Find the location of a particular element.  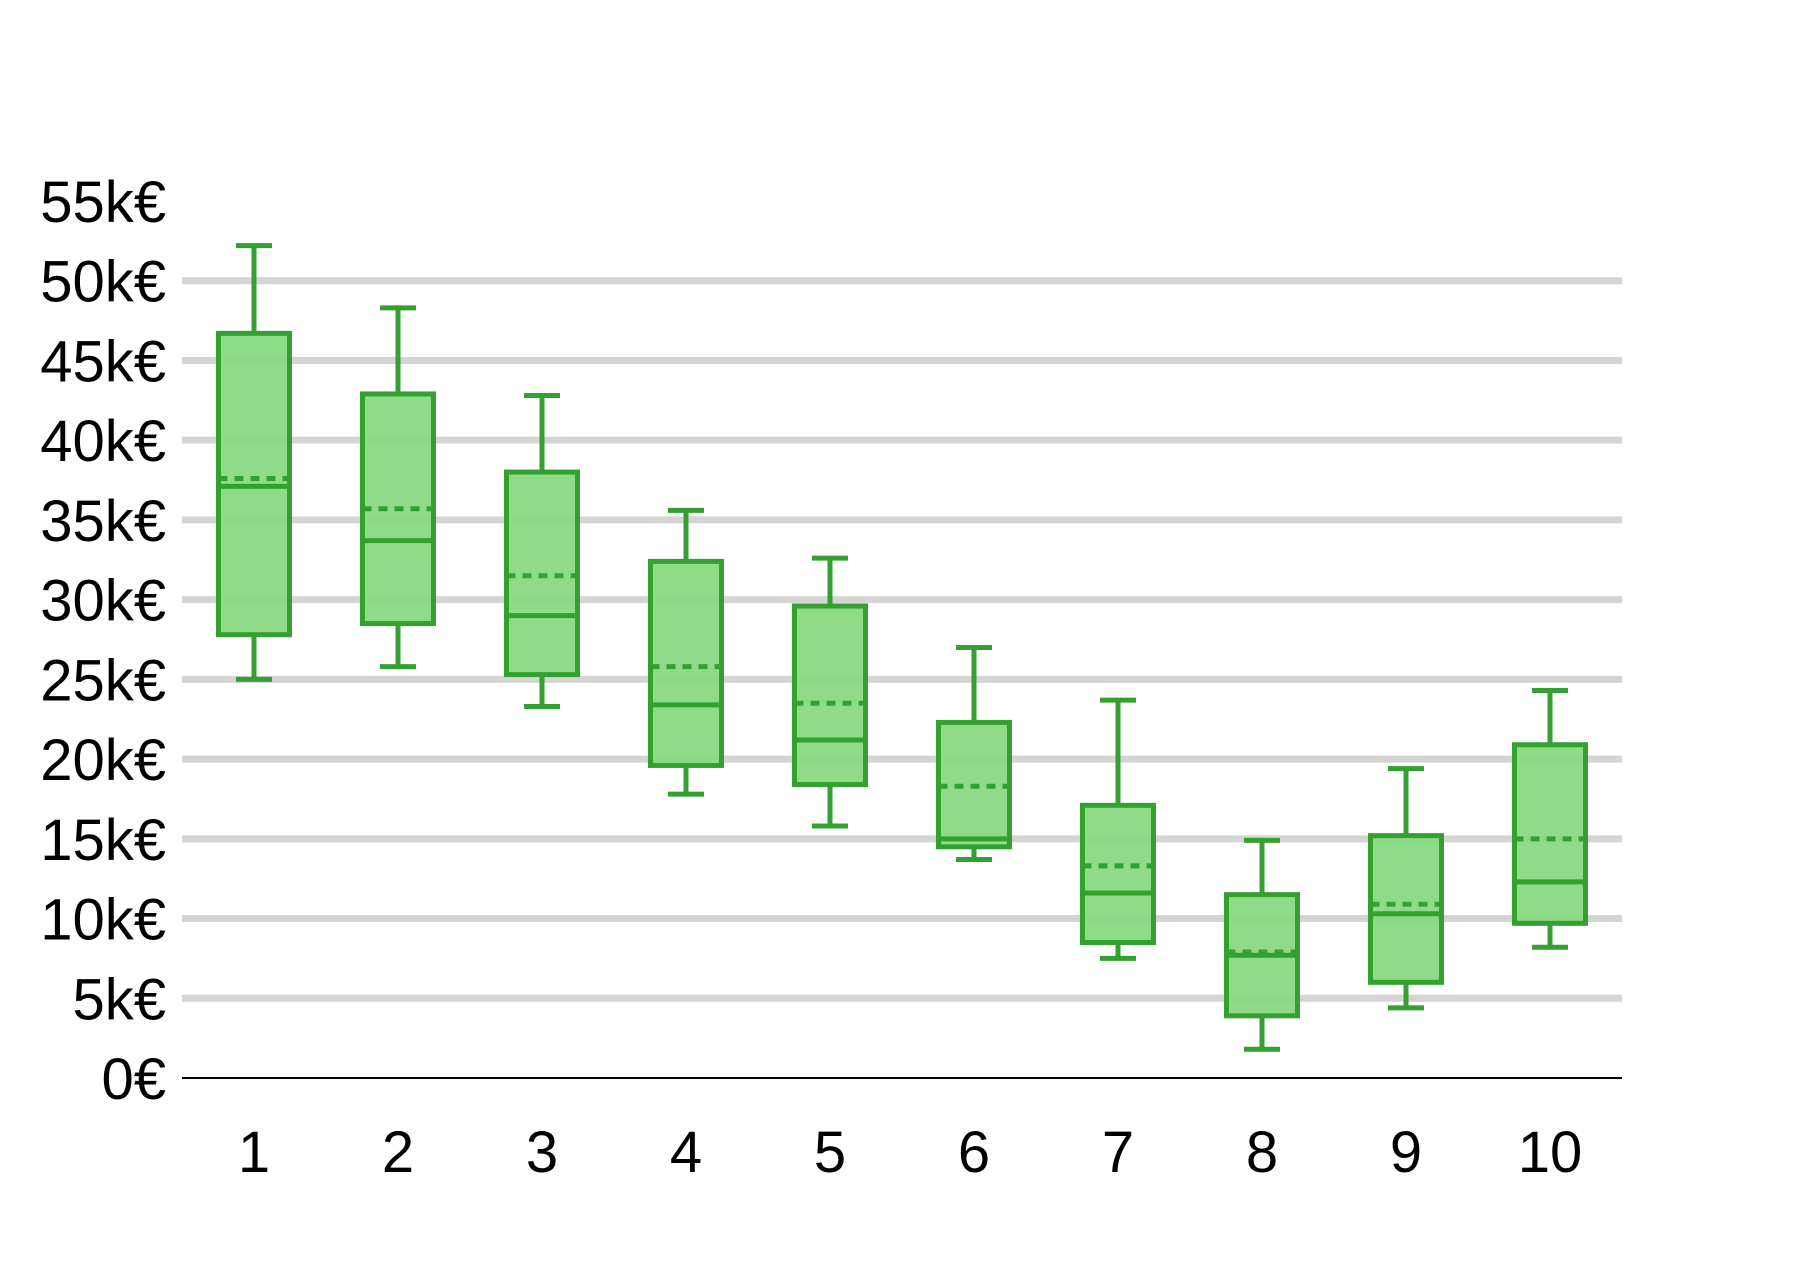

x-tick-label: 7 is located at coordinates (1118, 1152).